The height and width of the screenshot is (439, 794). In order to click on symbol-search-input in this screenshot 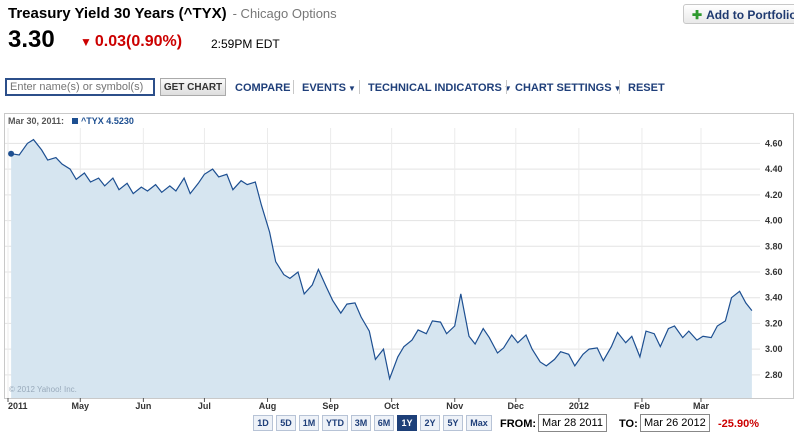, I will do `click(80, 87)`.